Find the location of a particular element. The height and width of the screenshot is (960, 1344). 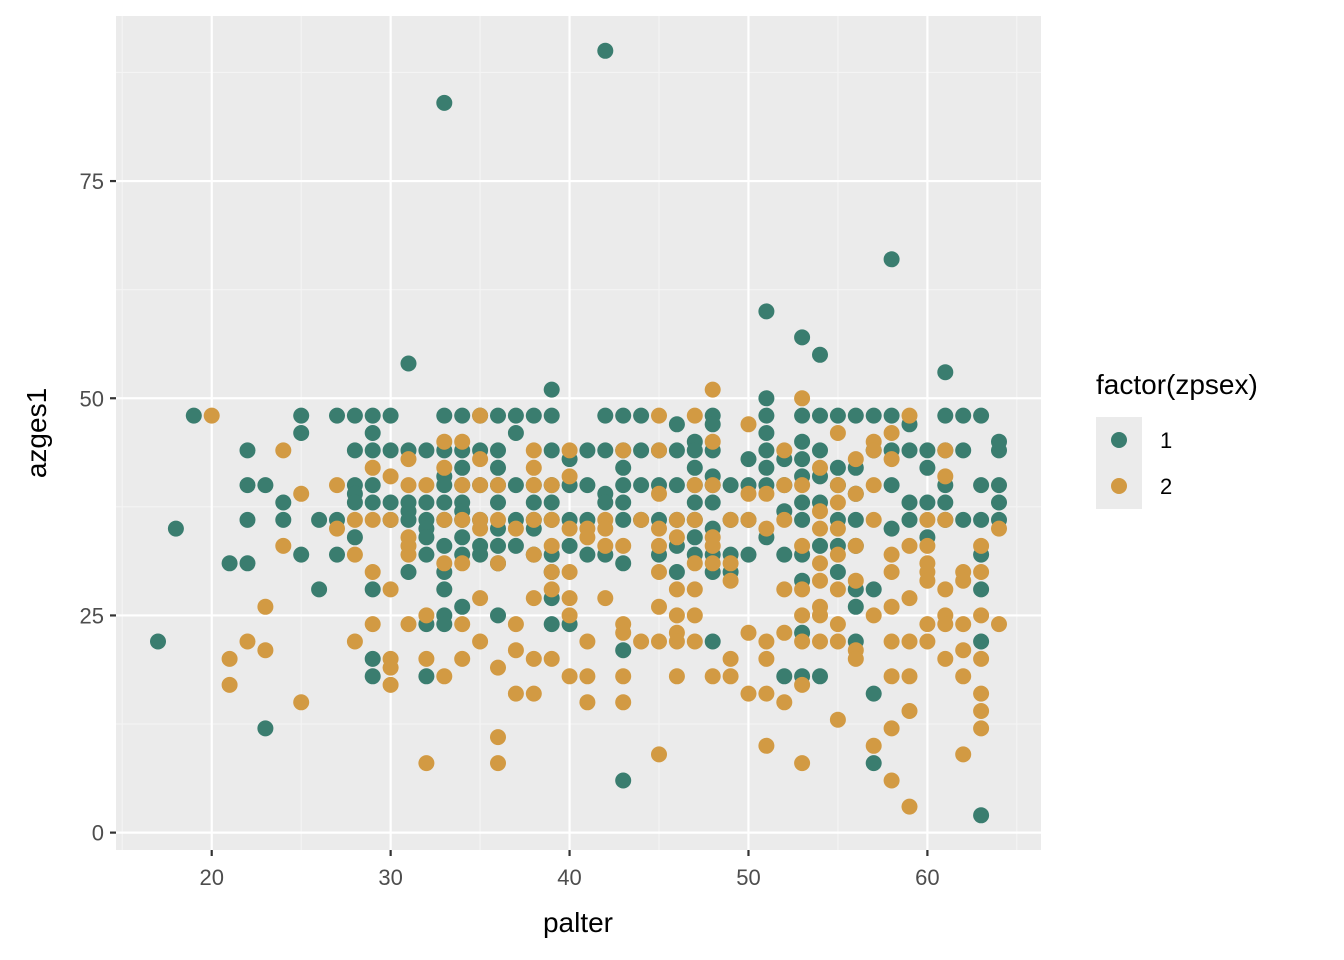

legend-title: factor(zpsex) is located at coordinates (1177, 384).